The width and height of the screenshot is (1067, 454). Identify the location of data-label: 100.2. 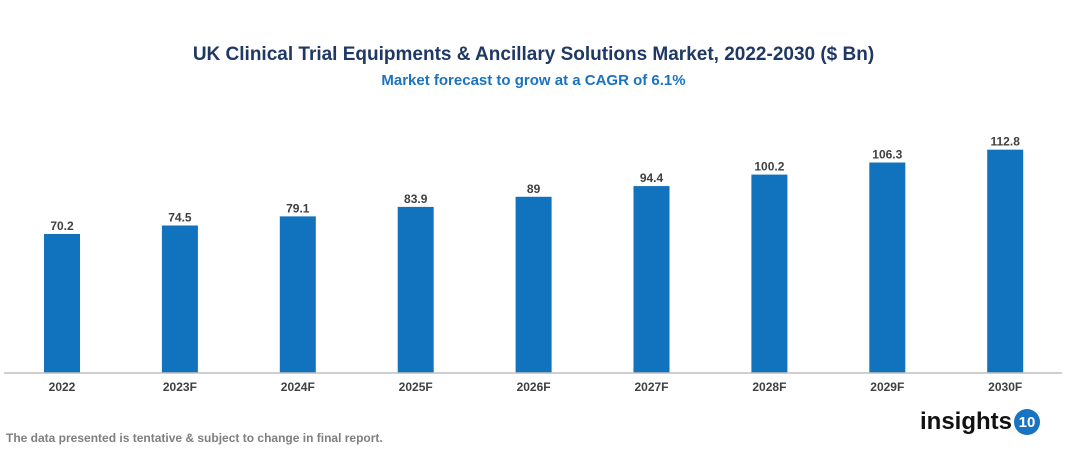
(769, 167).